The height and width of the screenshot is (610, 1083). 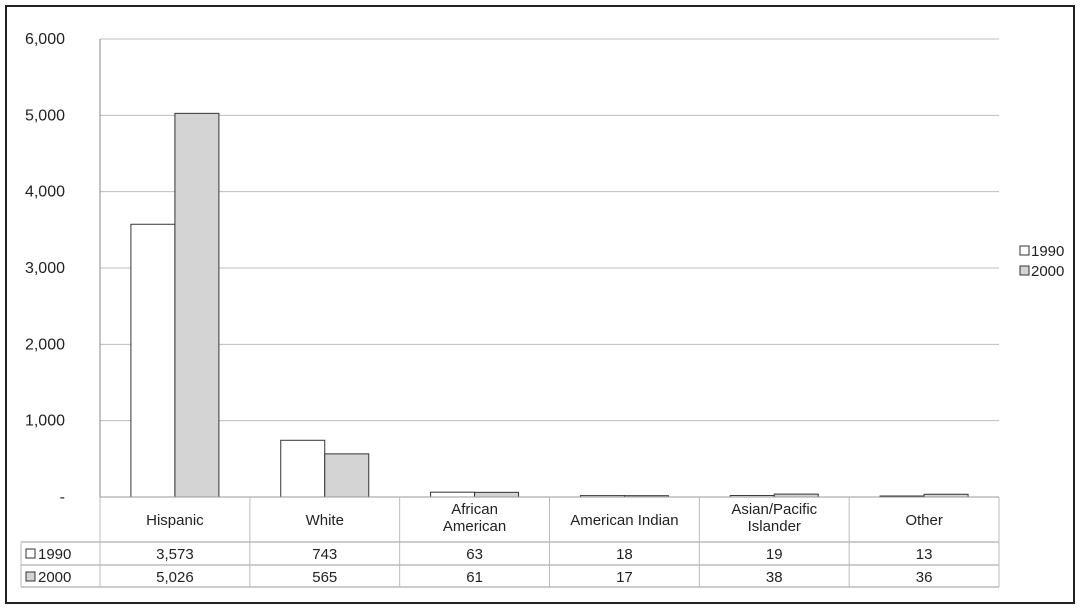 I want to click on data-label: 743, so click(x=324, y=554).